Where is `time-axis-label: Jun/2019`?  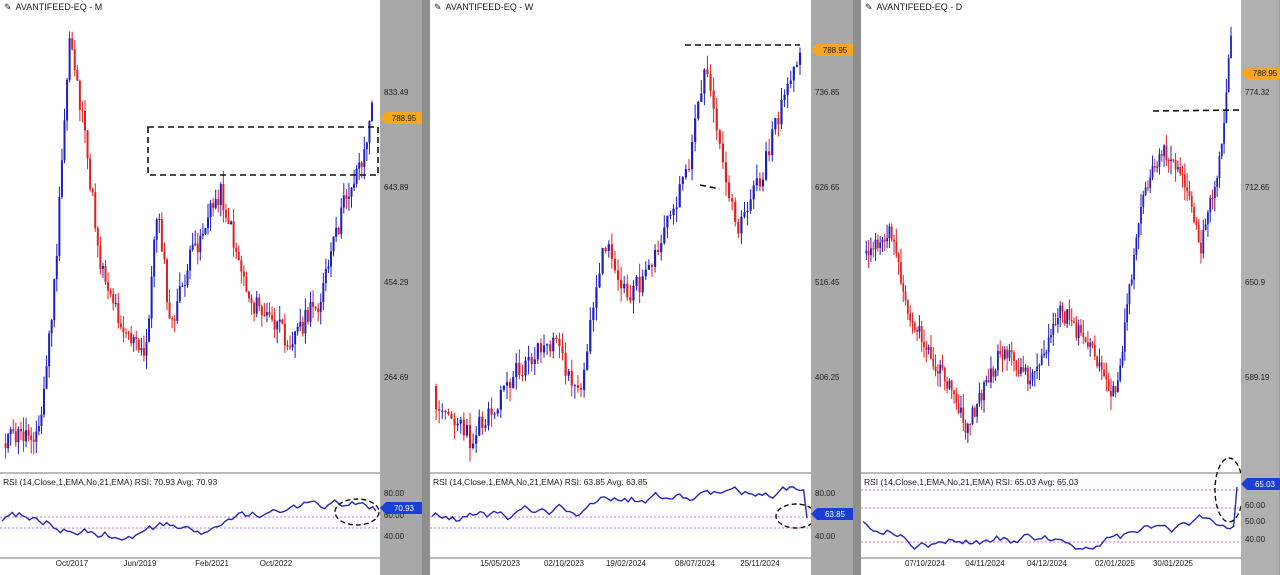 time-axis-label: Jun/2019 is located at coordinates (140, 563).